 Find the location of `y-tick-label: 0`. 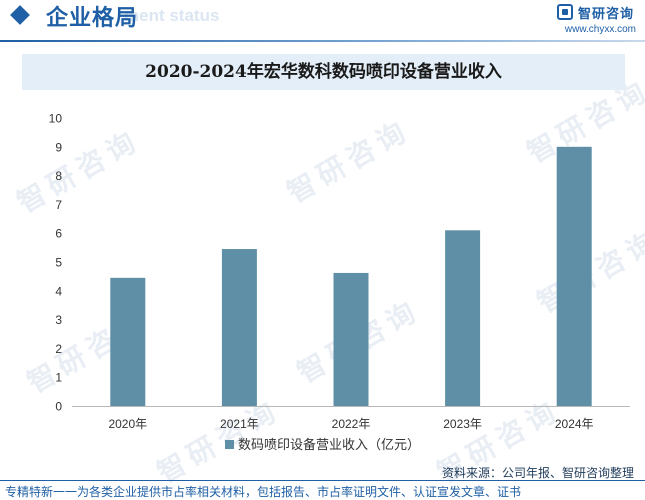

y-tick-label: 0 is located at coordinates (58, 407).